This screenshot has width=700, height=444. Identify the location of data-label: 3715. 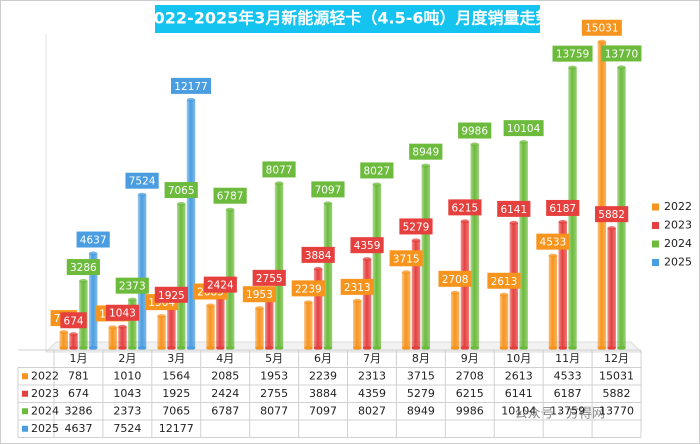
(406, 259).